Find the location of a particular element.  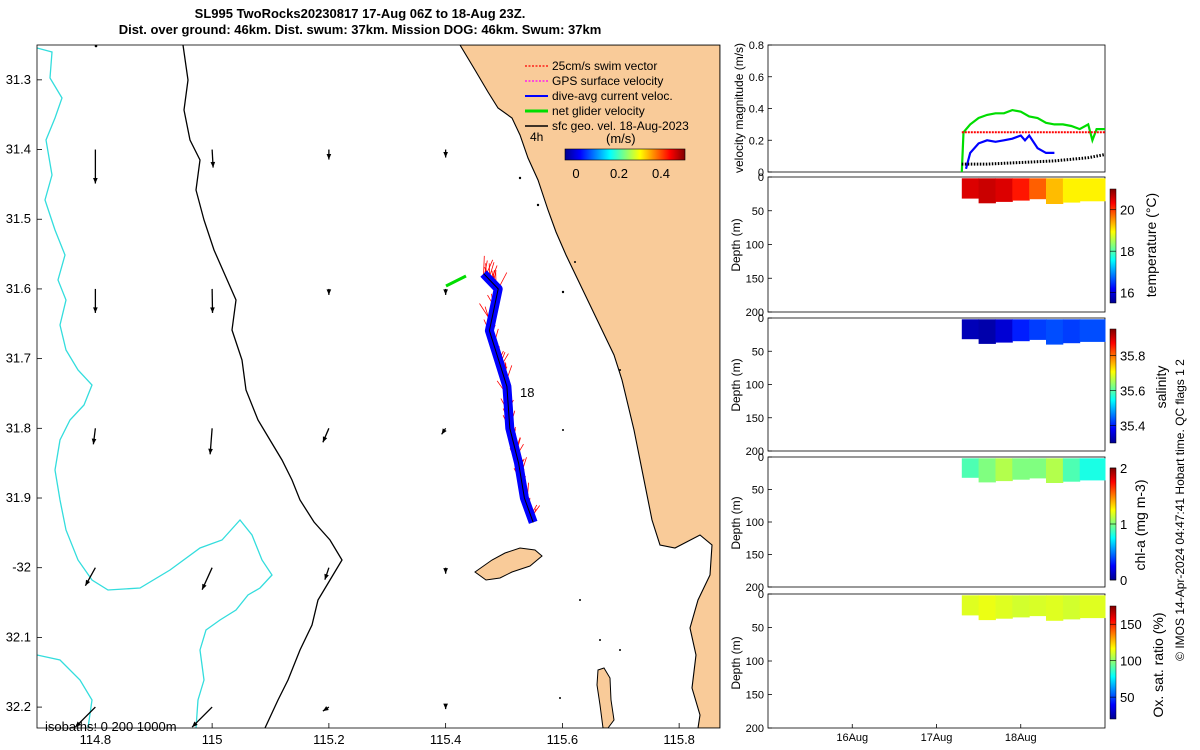

temperature-colorbar-label: temperature (°C) is located at coordinates (1151, 245).